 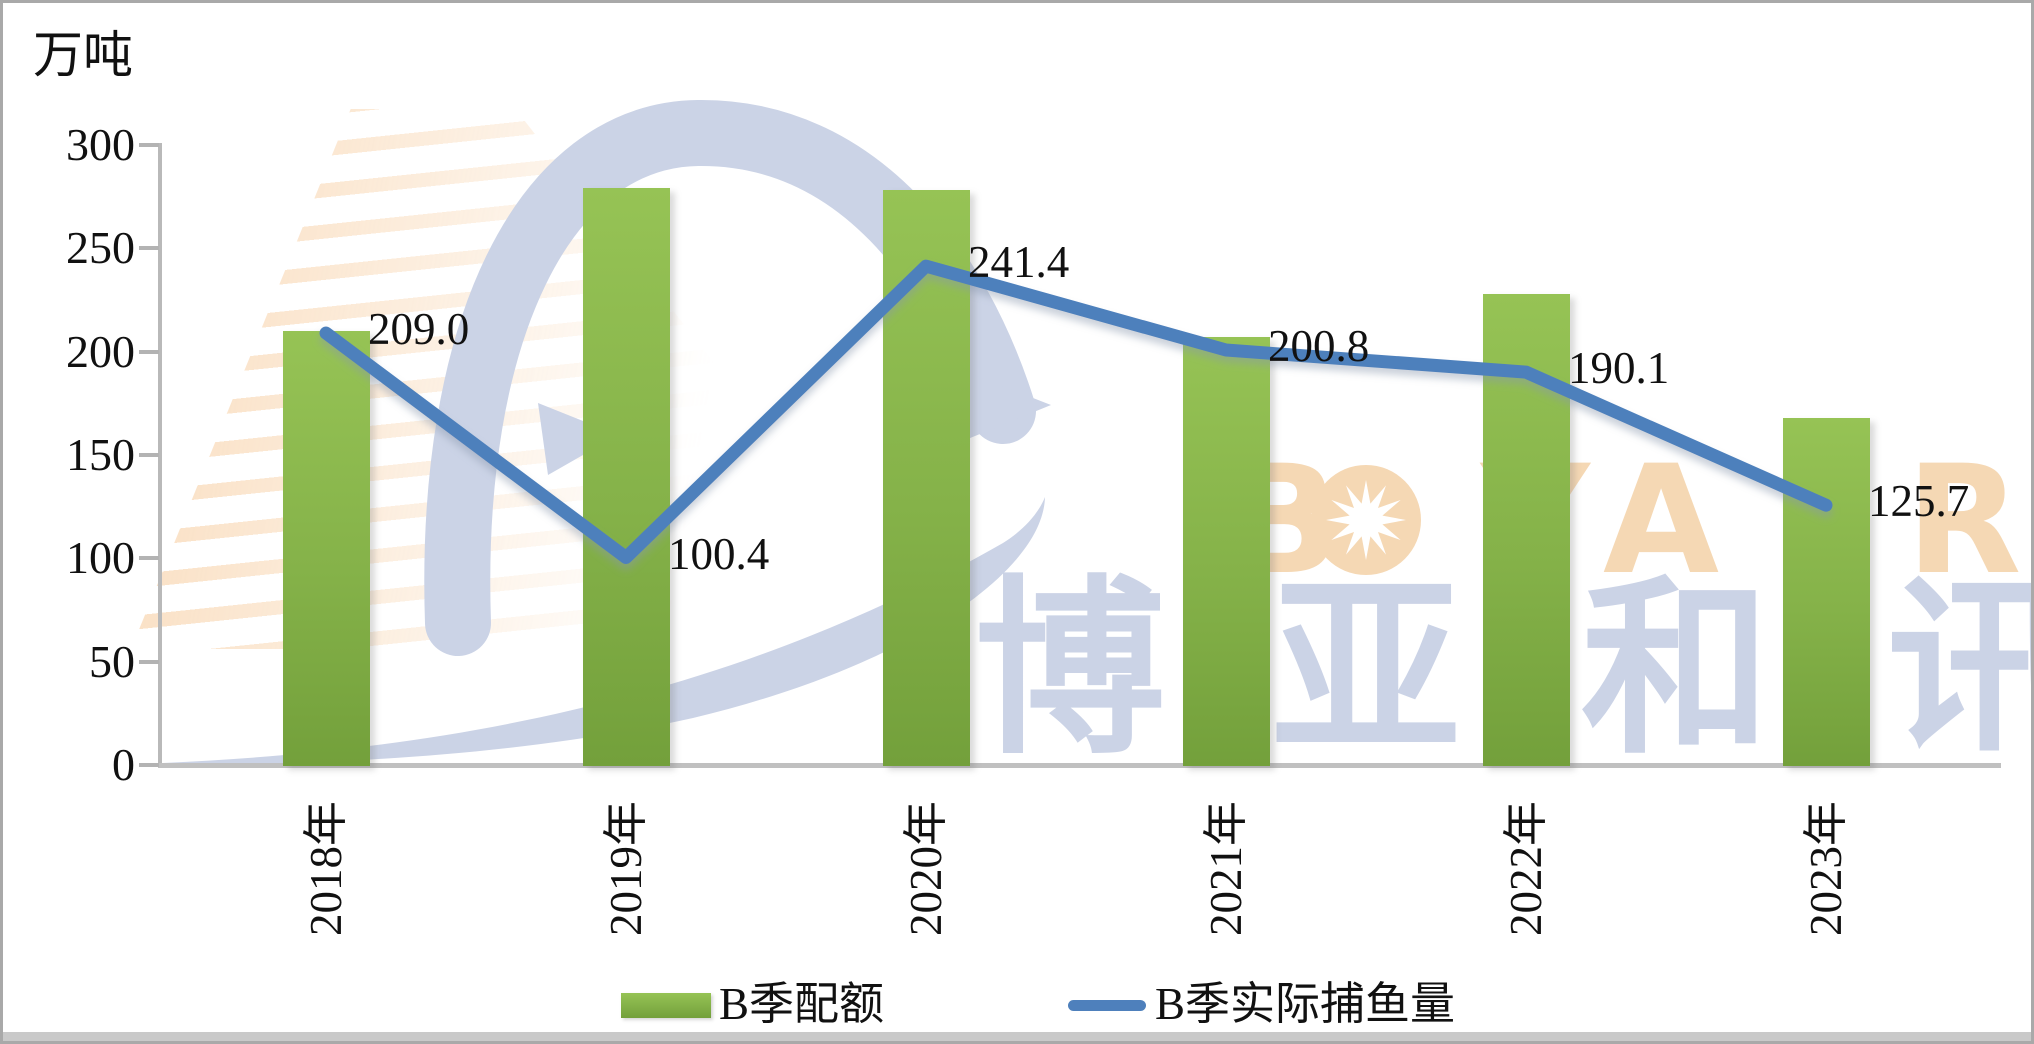 I want to click on x-label-2018年: 2018年, so click(x=326, y=868).